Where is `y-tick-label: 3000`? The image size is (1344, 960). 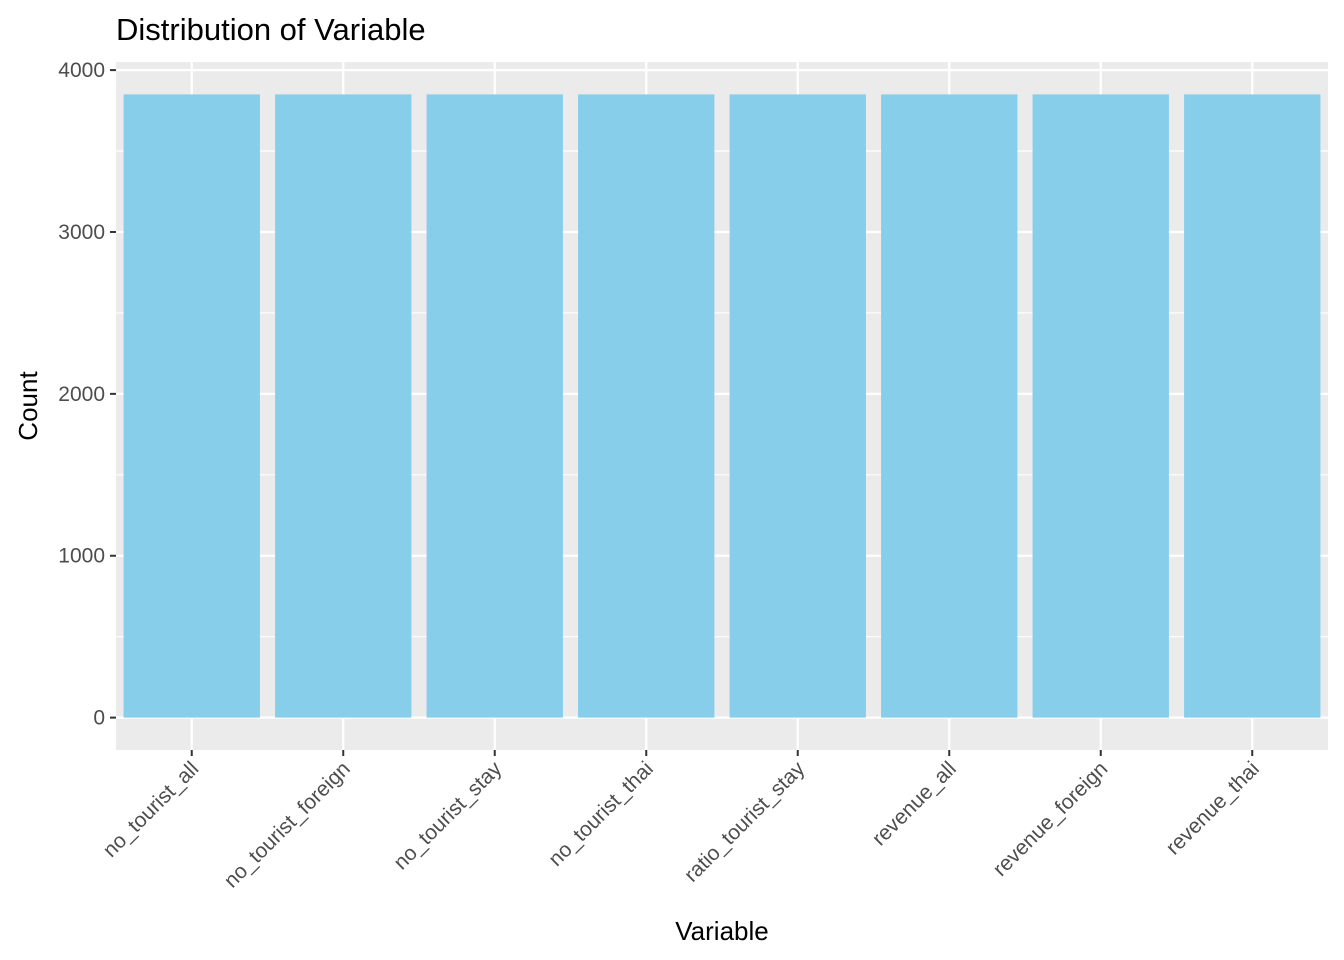 y-tick-label: 3000 is located at coordinates (81, 232).